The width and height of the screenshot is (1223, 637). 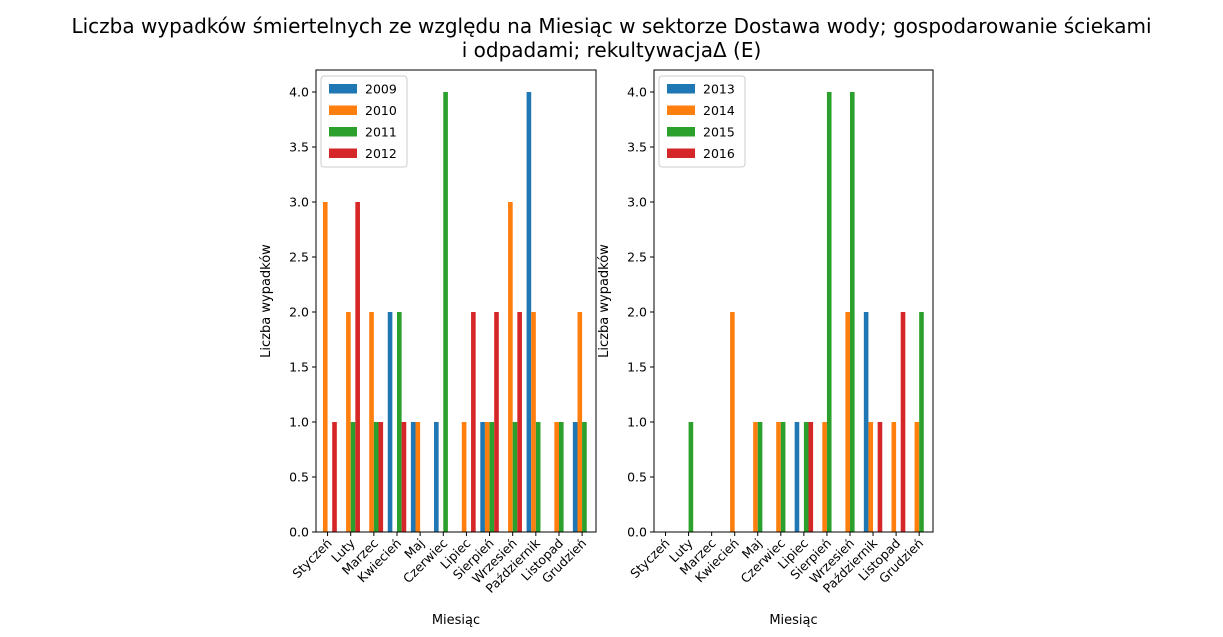 I want to click on legend-swatch-2013, so click(x=681, y=89).